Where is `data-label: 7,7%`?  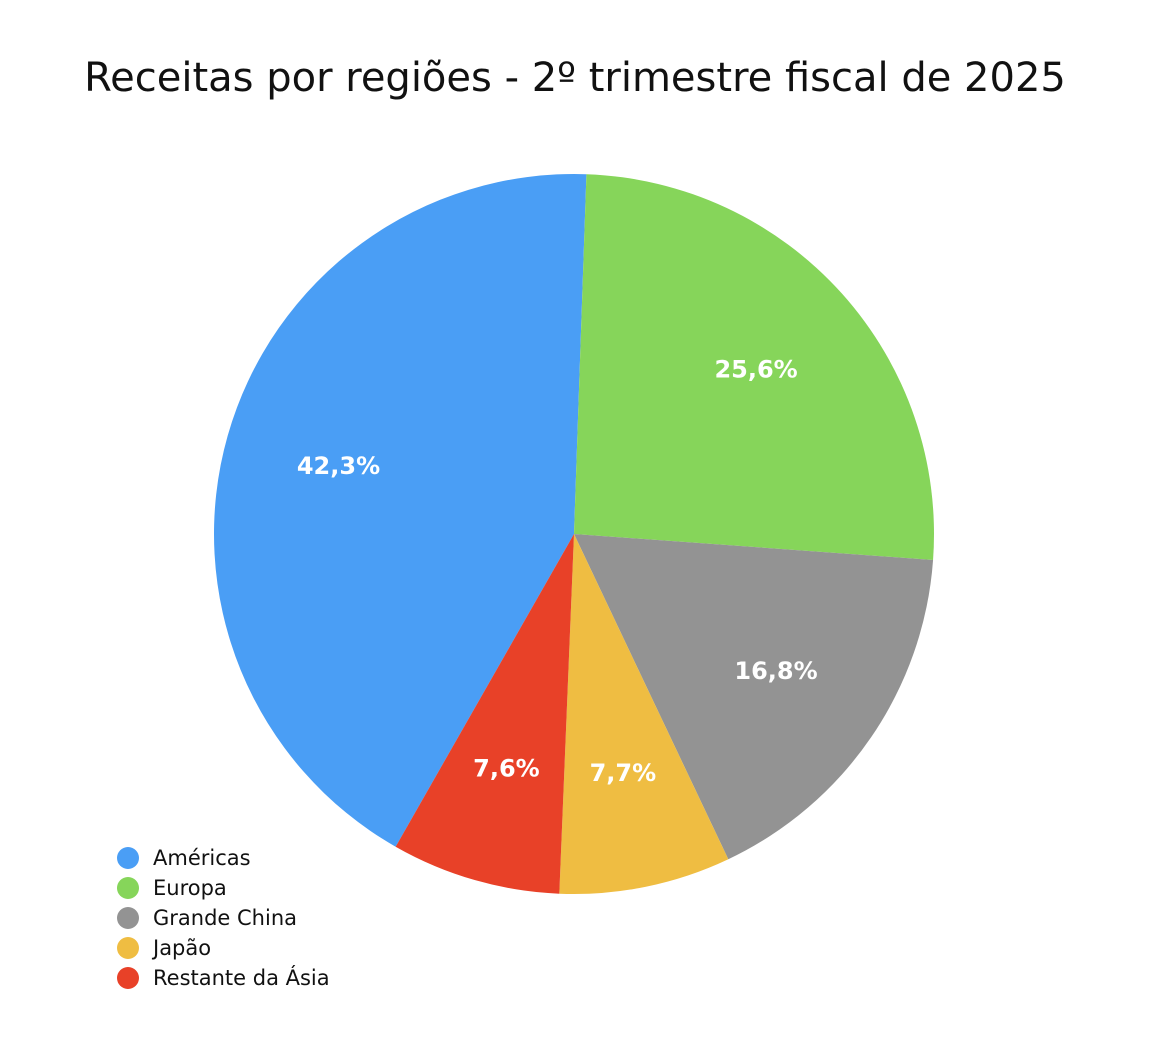
data-label: 7,7% is located at coordinates (623, 773).